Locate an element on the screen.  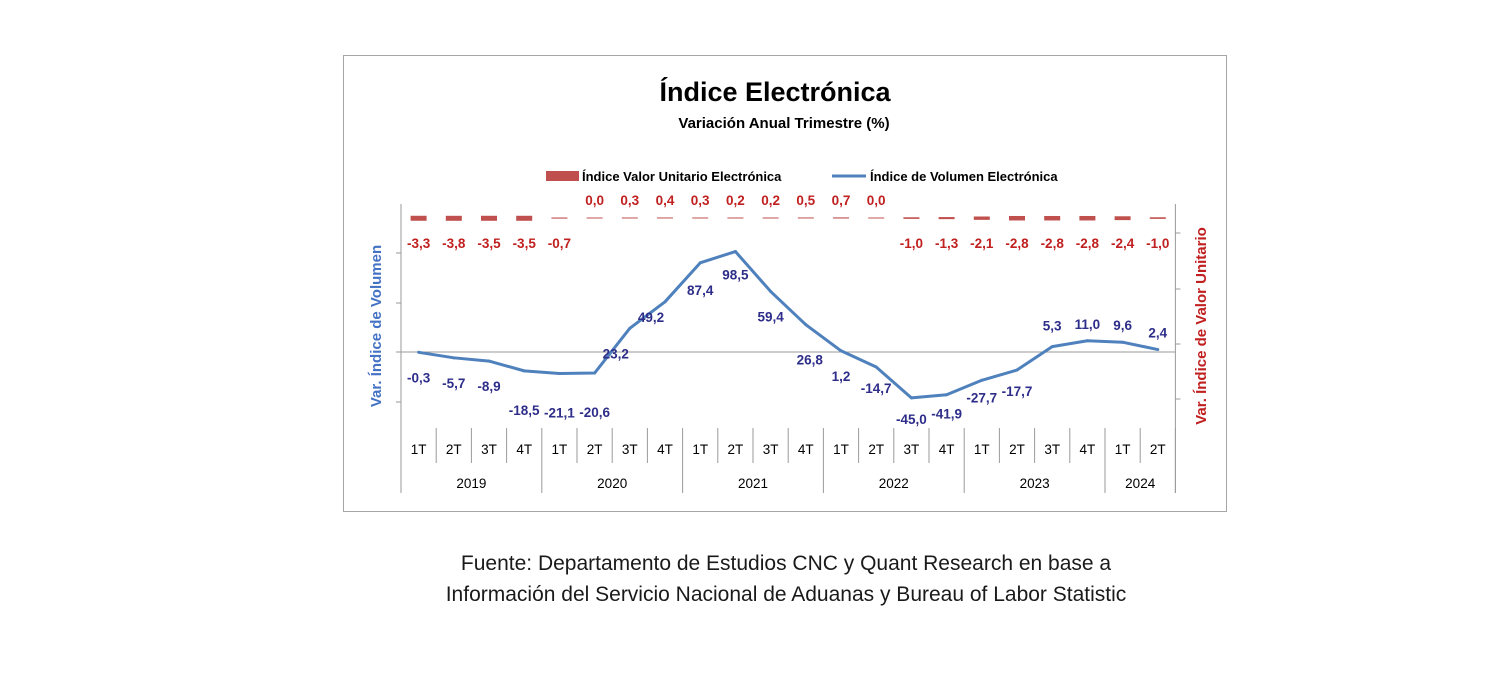
legend-label-unit-value: Índice Valor Unitario Electrónica is located at coordinates (682, 176).